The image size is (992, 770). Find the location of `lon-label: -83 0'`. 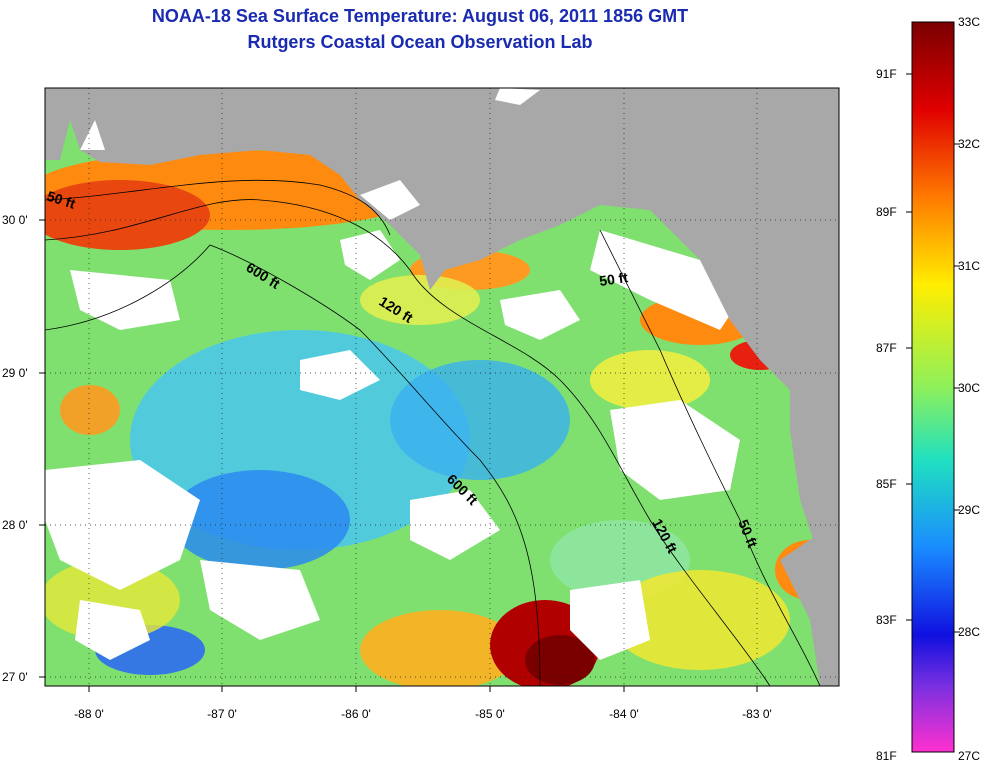

lon-label: -83 0' is located at coordinates (757, 714).